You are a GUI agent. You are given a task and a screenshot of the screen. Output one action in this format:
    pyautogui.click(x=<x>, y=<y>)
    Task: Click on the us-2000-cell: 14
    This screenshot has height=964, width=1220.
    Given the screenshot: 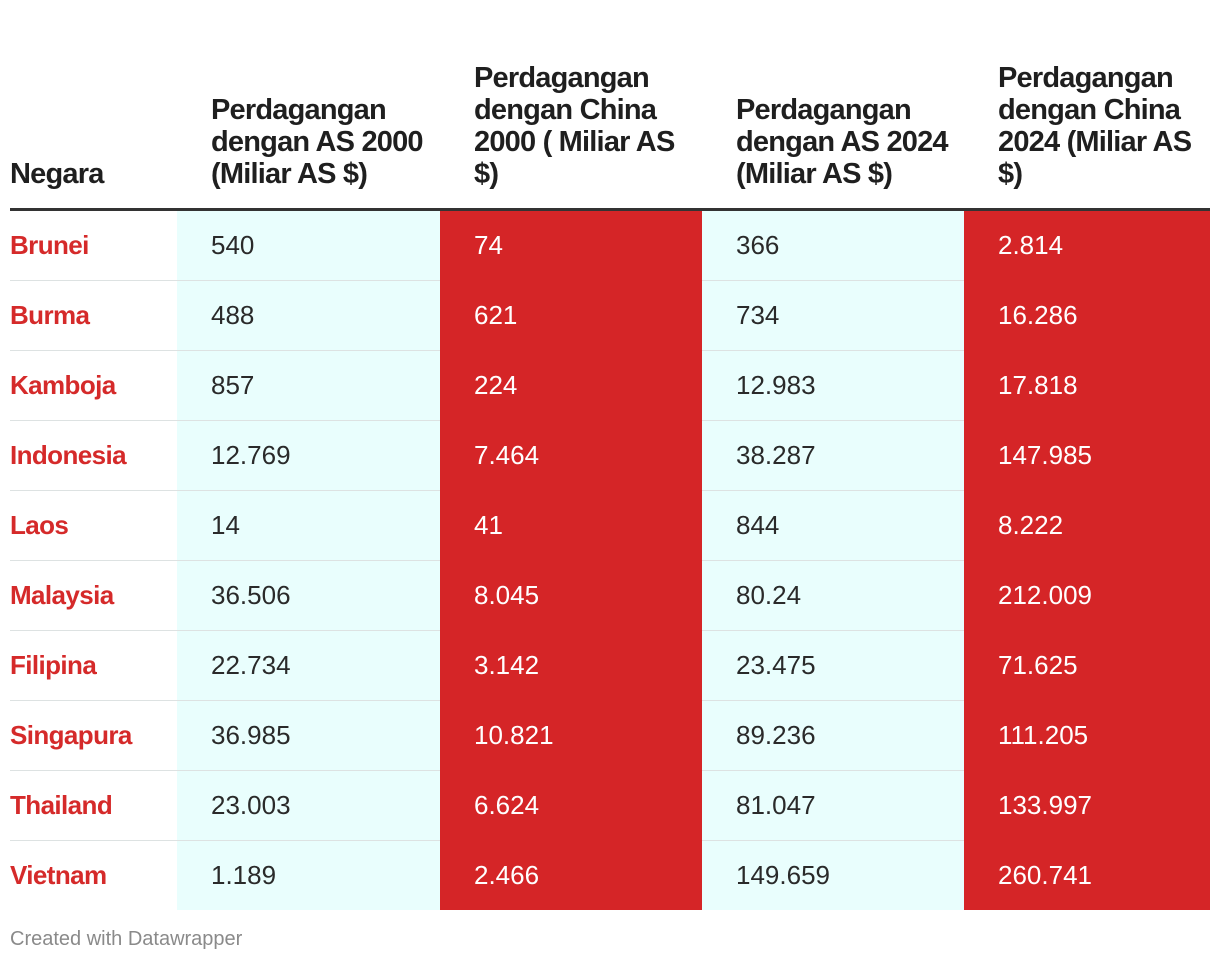 What is the action you would take?
    pyautogui.click(x=308, y=525)
    